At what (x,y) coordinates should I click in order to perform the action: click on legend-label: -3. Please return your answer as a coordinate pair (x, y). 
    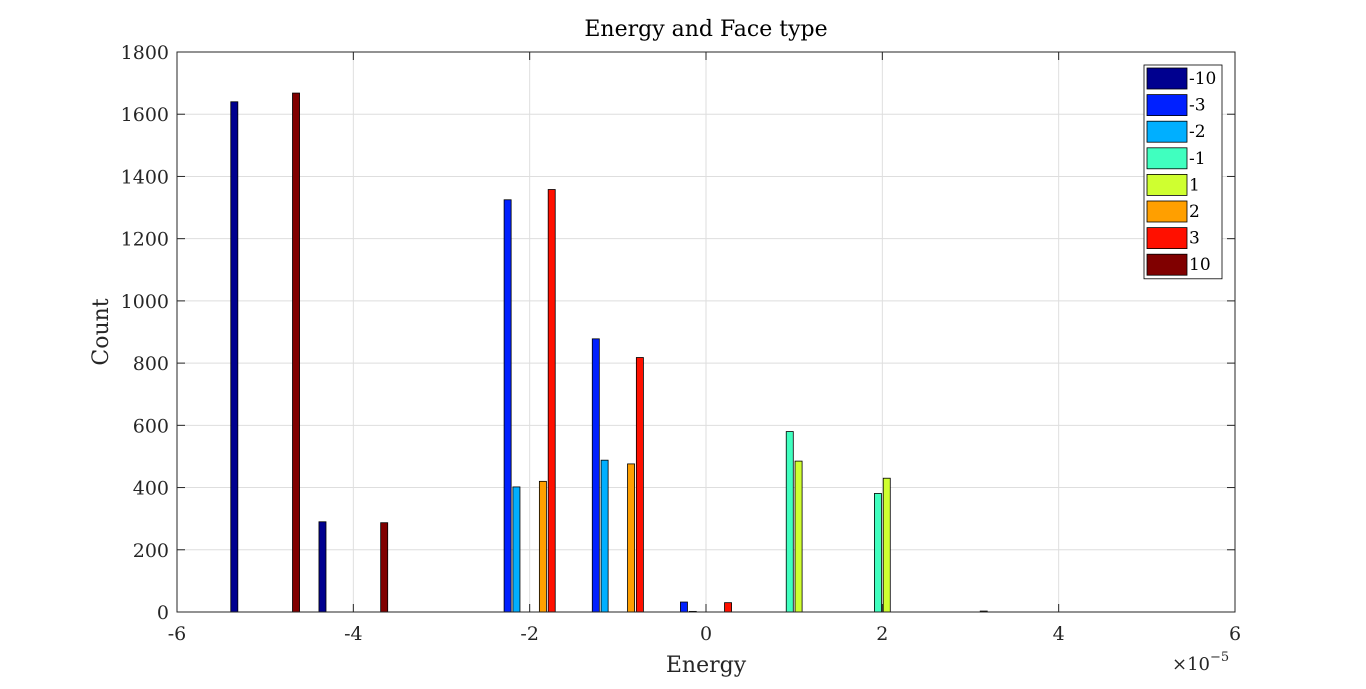
    Looking at the image, I should click on (1197, 106).